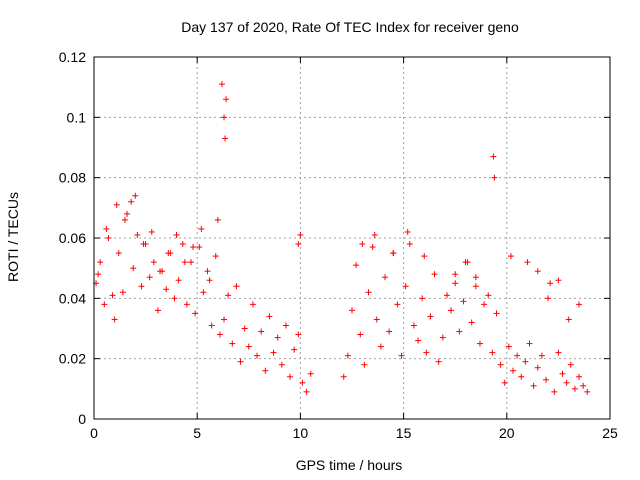 This screenshot has height=480, width=640. What do you see at coordinates (94, 433) in the screenshot?
I see `x-tick-label: 0` at bounding box center [94, 433].